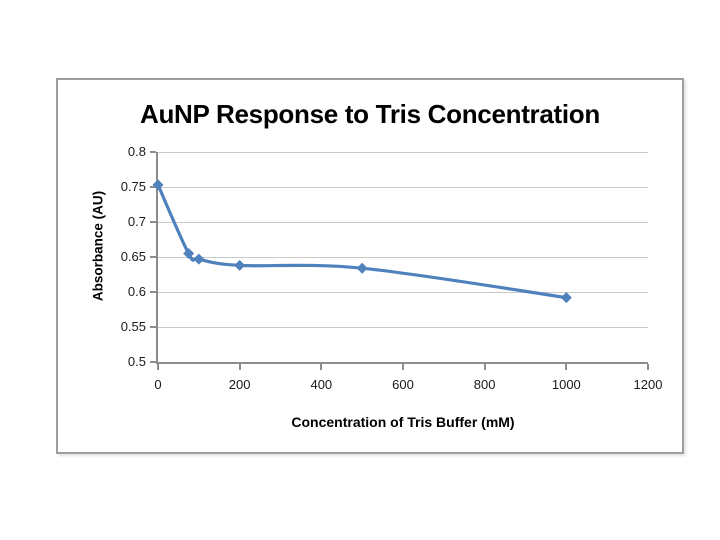  I want to click on y-axis-title: Absorbance (AU), so click(98, 246).